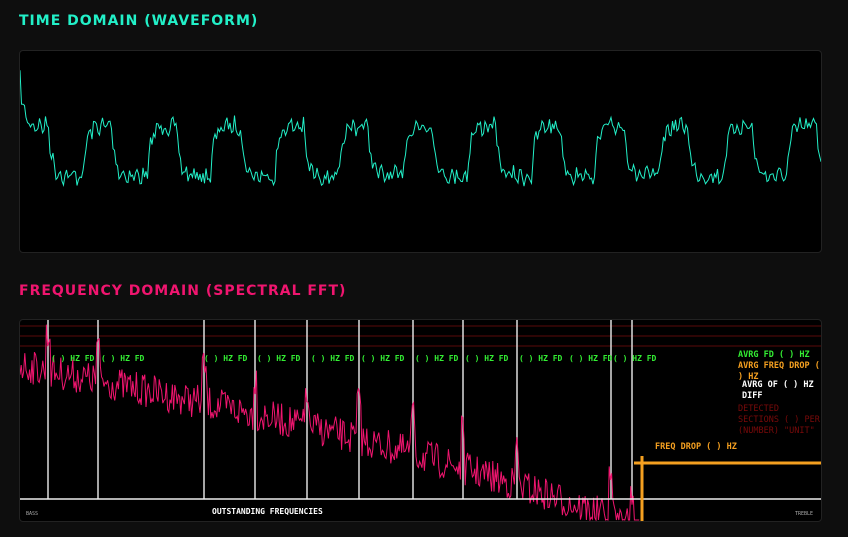  What do you see at coordinates (778, 390) in the screenshot?
I see `stat: AVRG OF ( ) HZ DIFF` at bounding box center [778, 390].